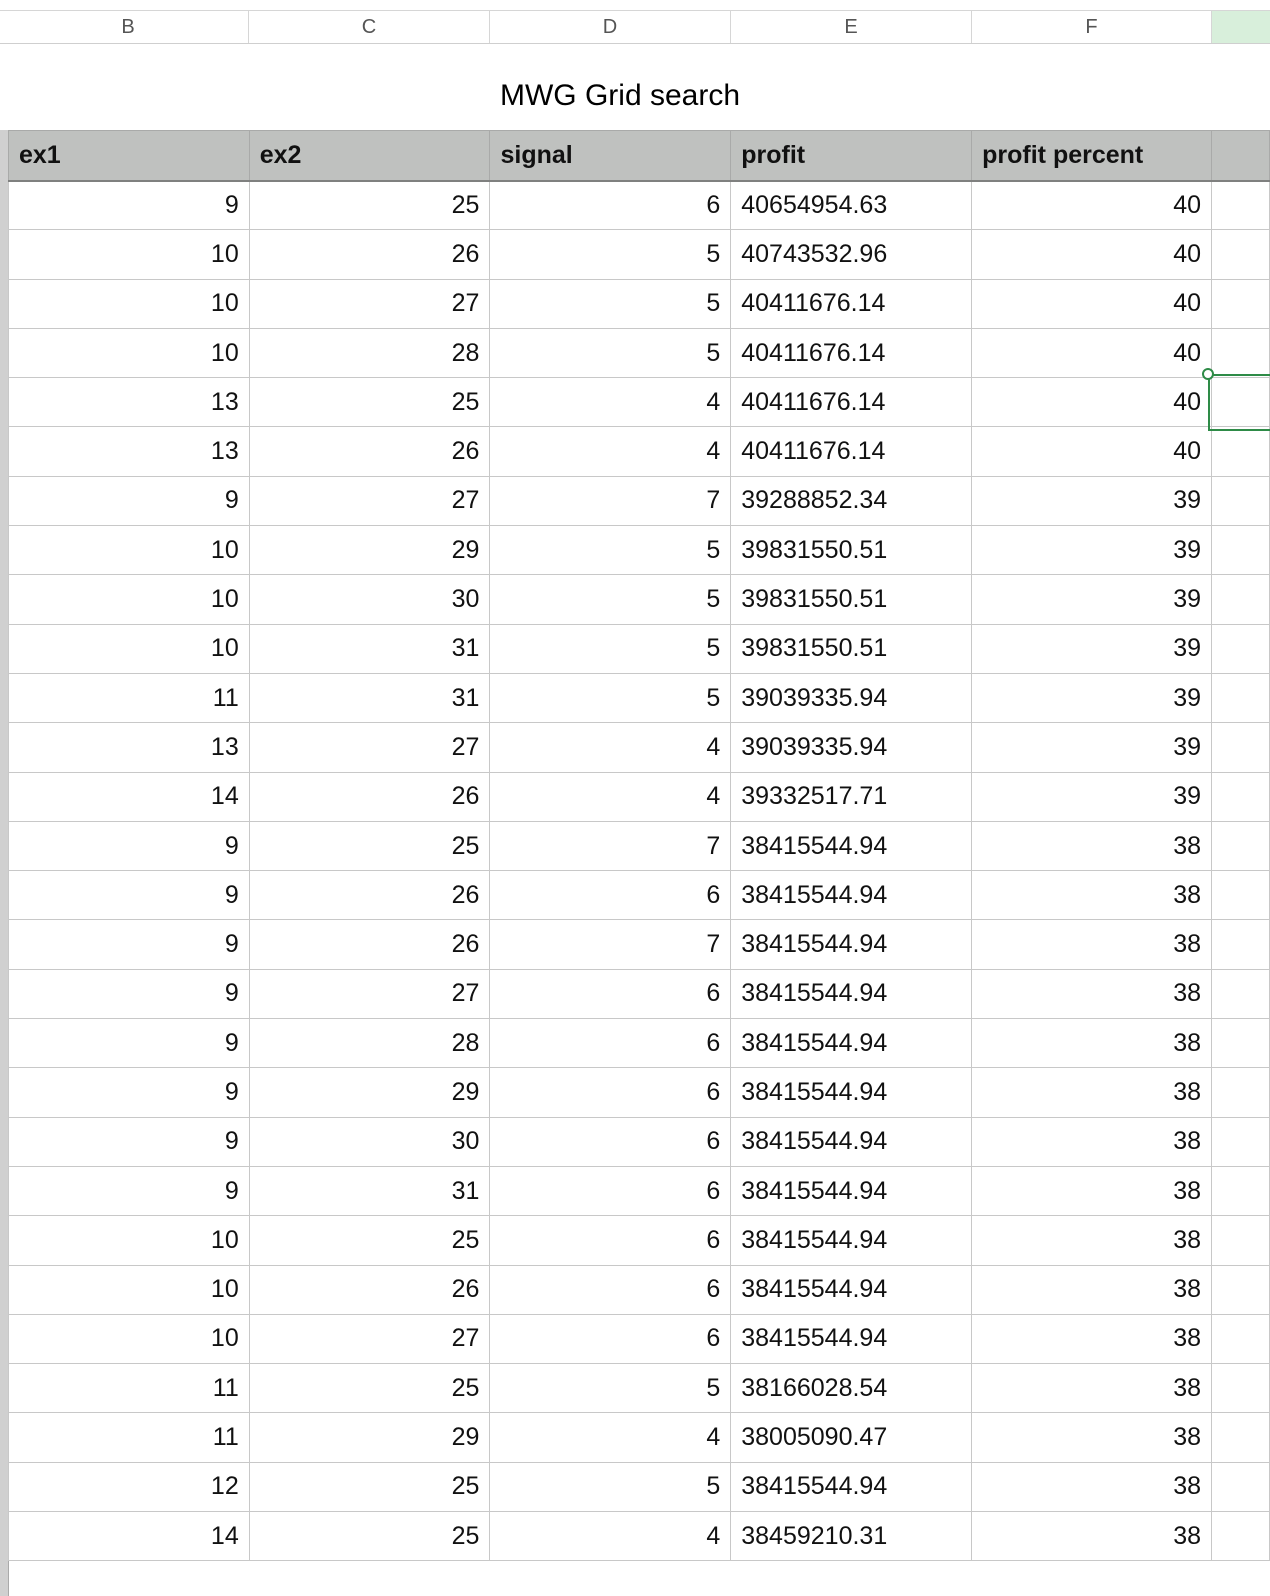 Image resolution: width=1270 pixels, height=1596 pixels. Describe the element at coordinates (369, 27) in the screenshot. I see `column-header-c: C` at that location.